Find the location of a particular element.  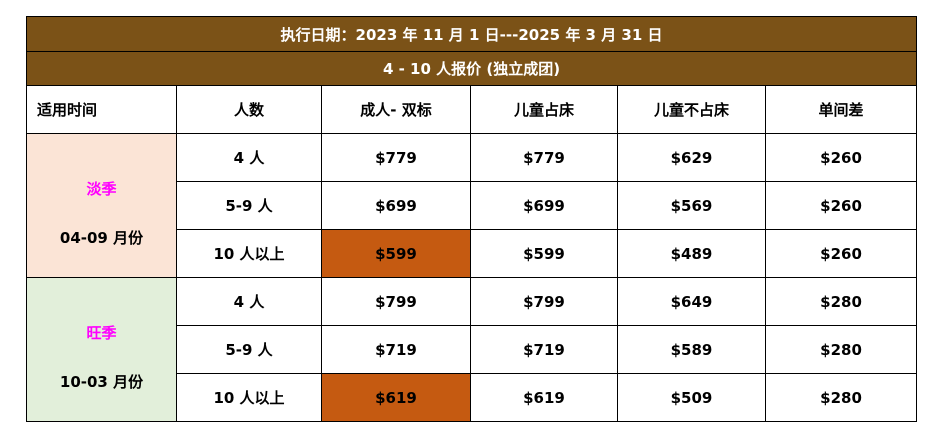

table-row: 10 人以上 $619 $619 $509 $280 is located at coordinates (472, 397).